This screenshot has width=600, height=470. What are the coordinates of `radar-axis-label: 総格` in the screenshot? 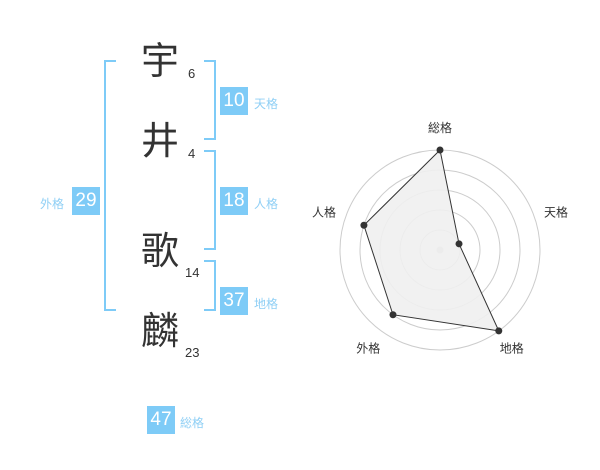 It's located at (440, 127).